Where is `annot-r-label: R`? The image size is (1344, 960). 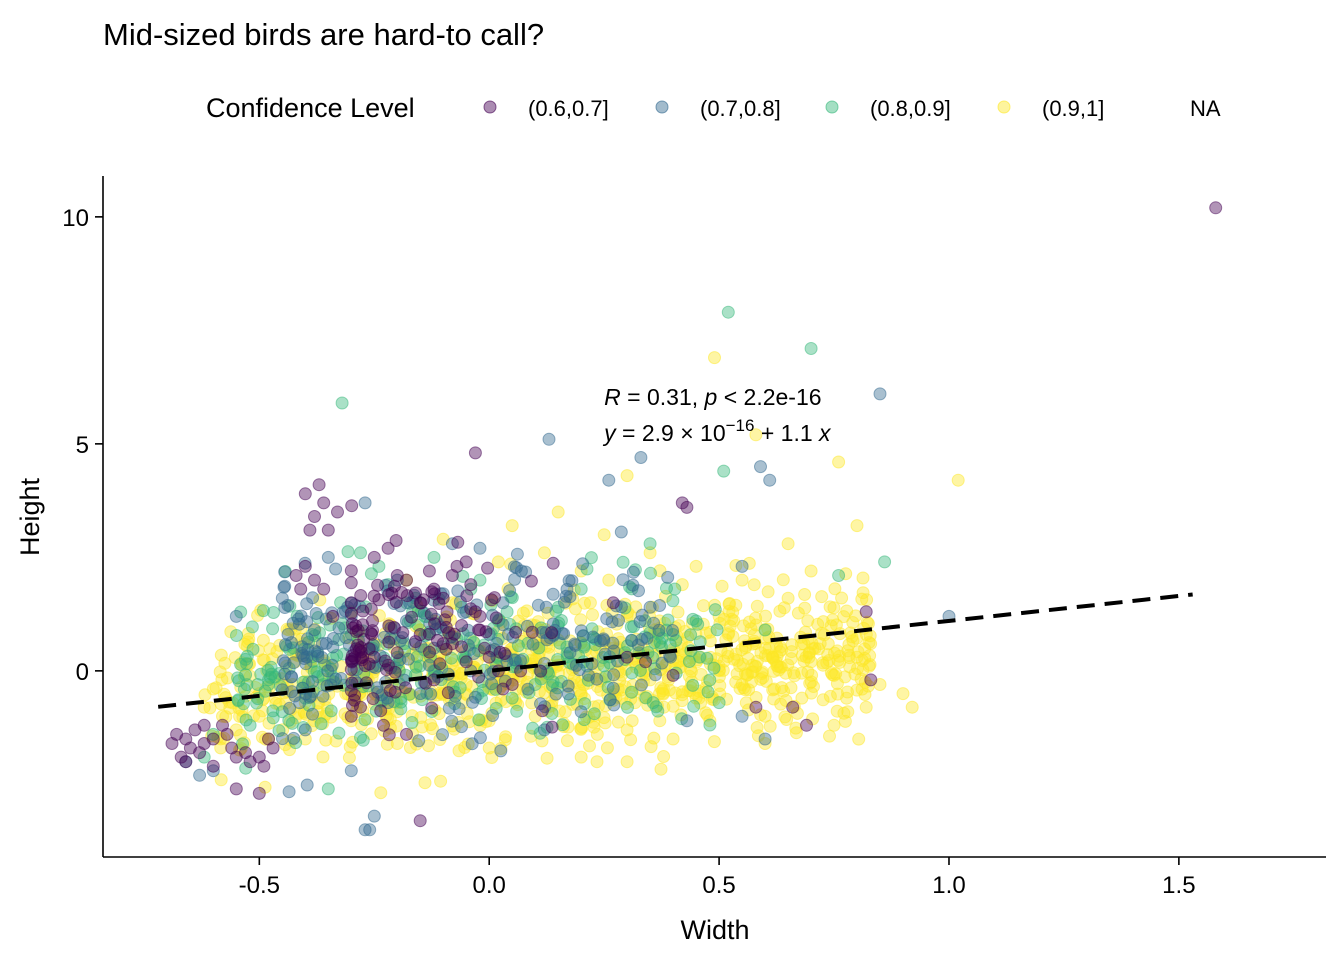
annot-r-label: R is located at coordinates (612, 397).